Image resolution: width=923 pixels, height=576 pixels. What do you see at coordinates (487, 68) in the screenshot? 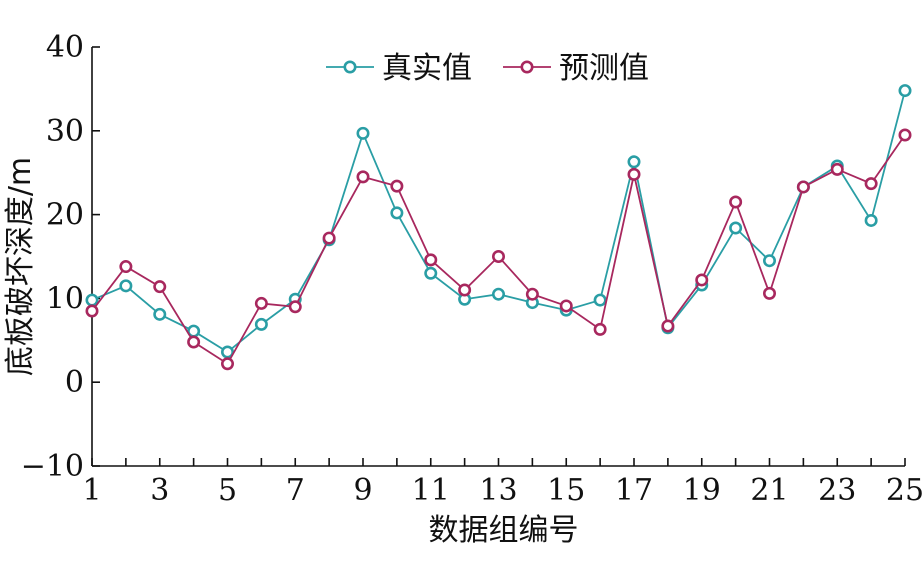
I see `legend: 真实值 预测值` at bounding box center [487, 68].